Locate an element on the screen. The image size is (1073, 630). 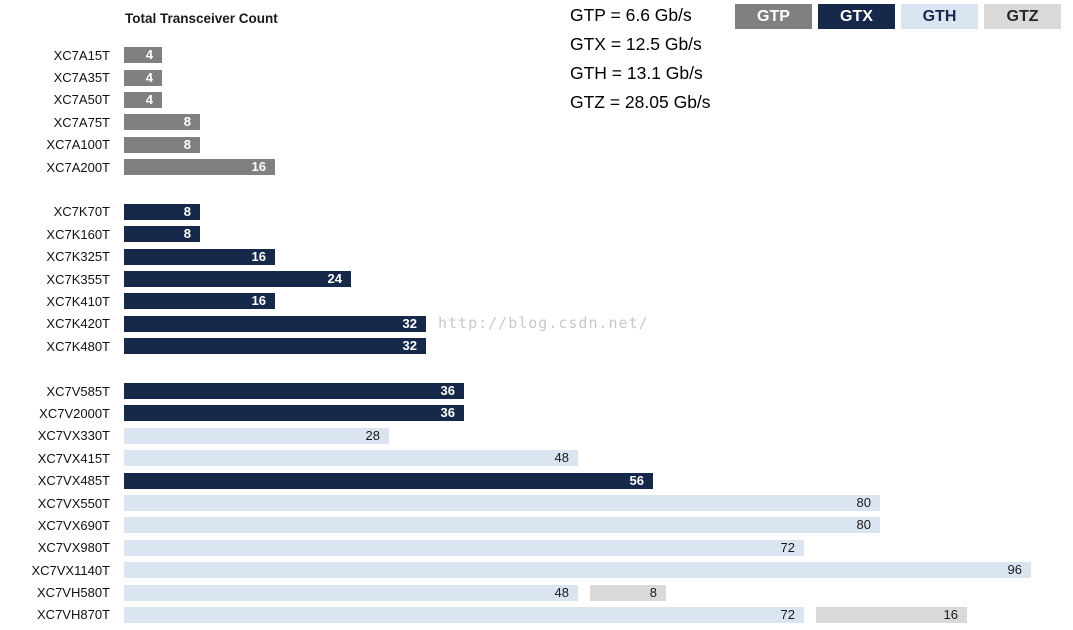
row-label: XC7VX980T is located at coordinates (73, 548).